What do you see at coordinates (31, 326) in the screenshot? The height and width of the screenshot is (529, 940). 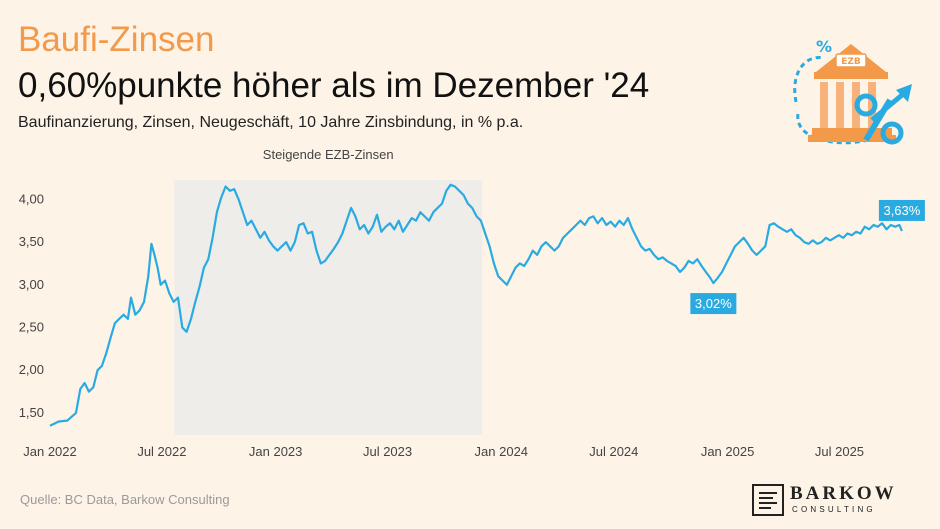 I see `y-tick-label: 2,50` at bounding box center [31, 326].